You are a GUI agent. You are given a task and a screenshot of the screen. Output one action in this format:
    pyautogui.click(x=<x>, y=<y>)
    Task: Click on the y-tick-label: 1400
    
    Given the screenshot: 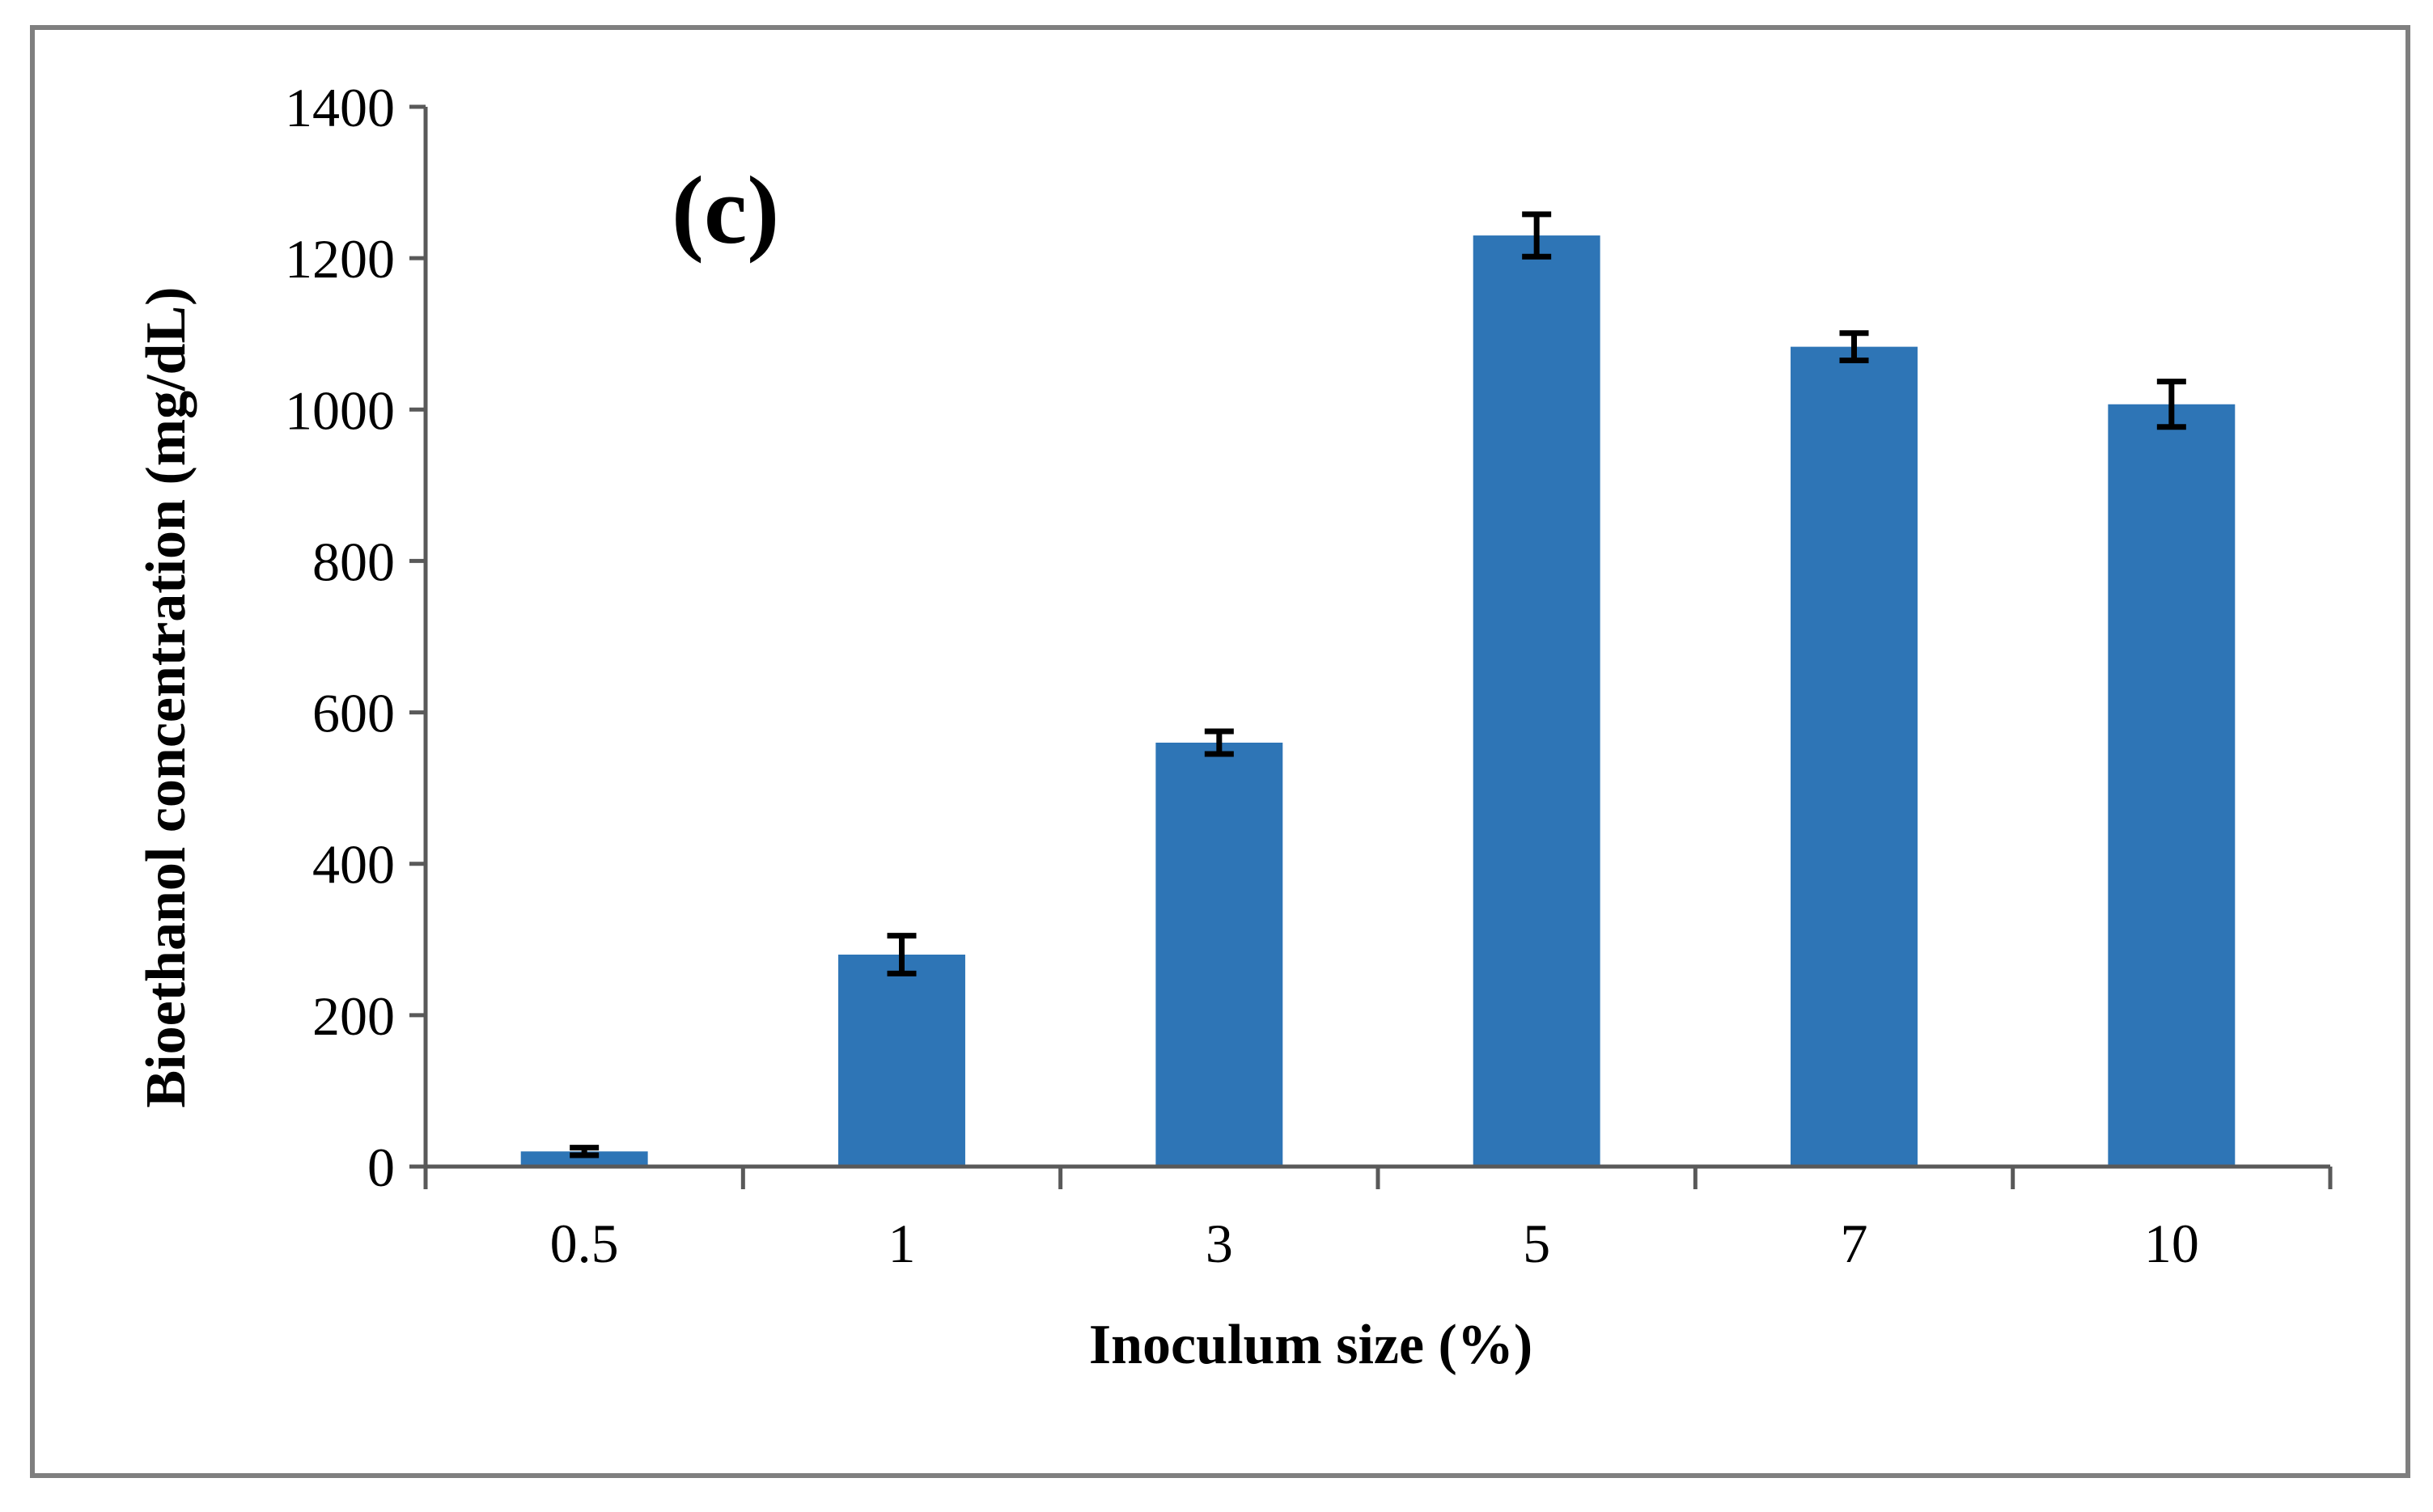 What is the action you would take?
    pyautogui.click(x=340, y=108)
    